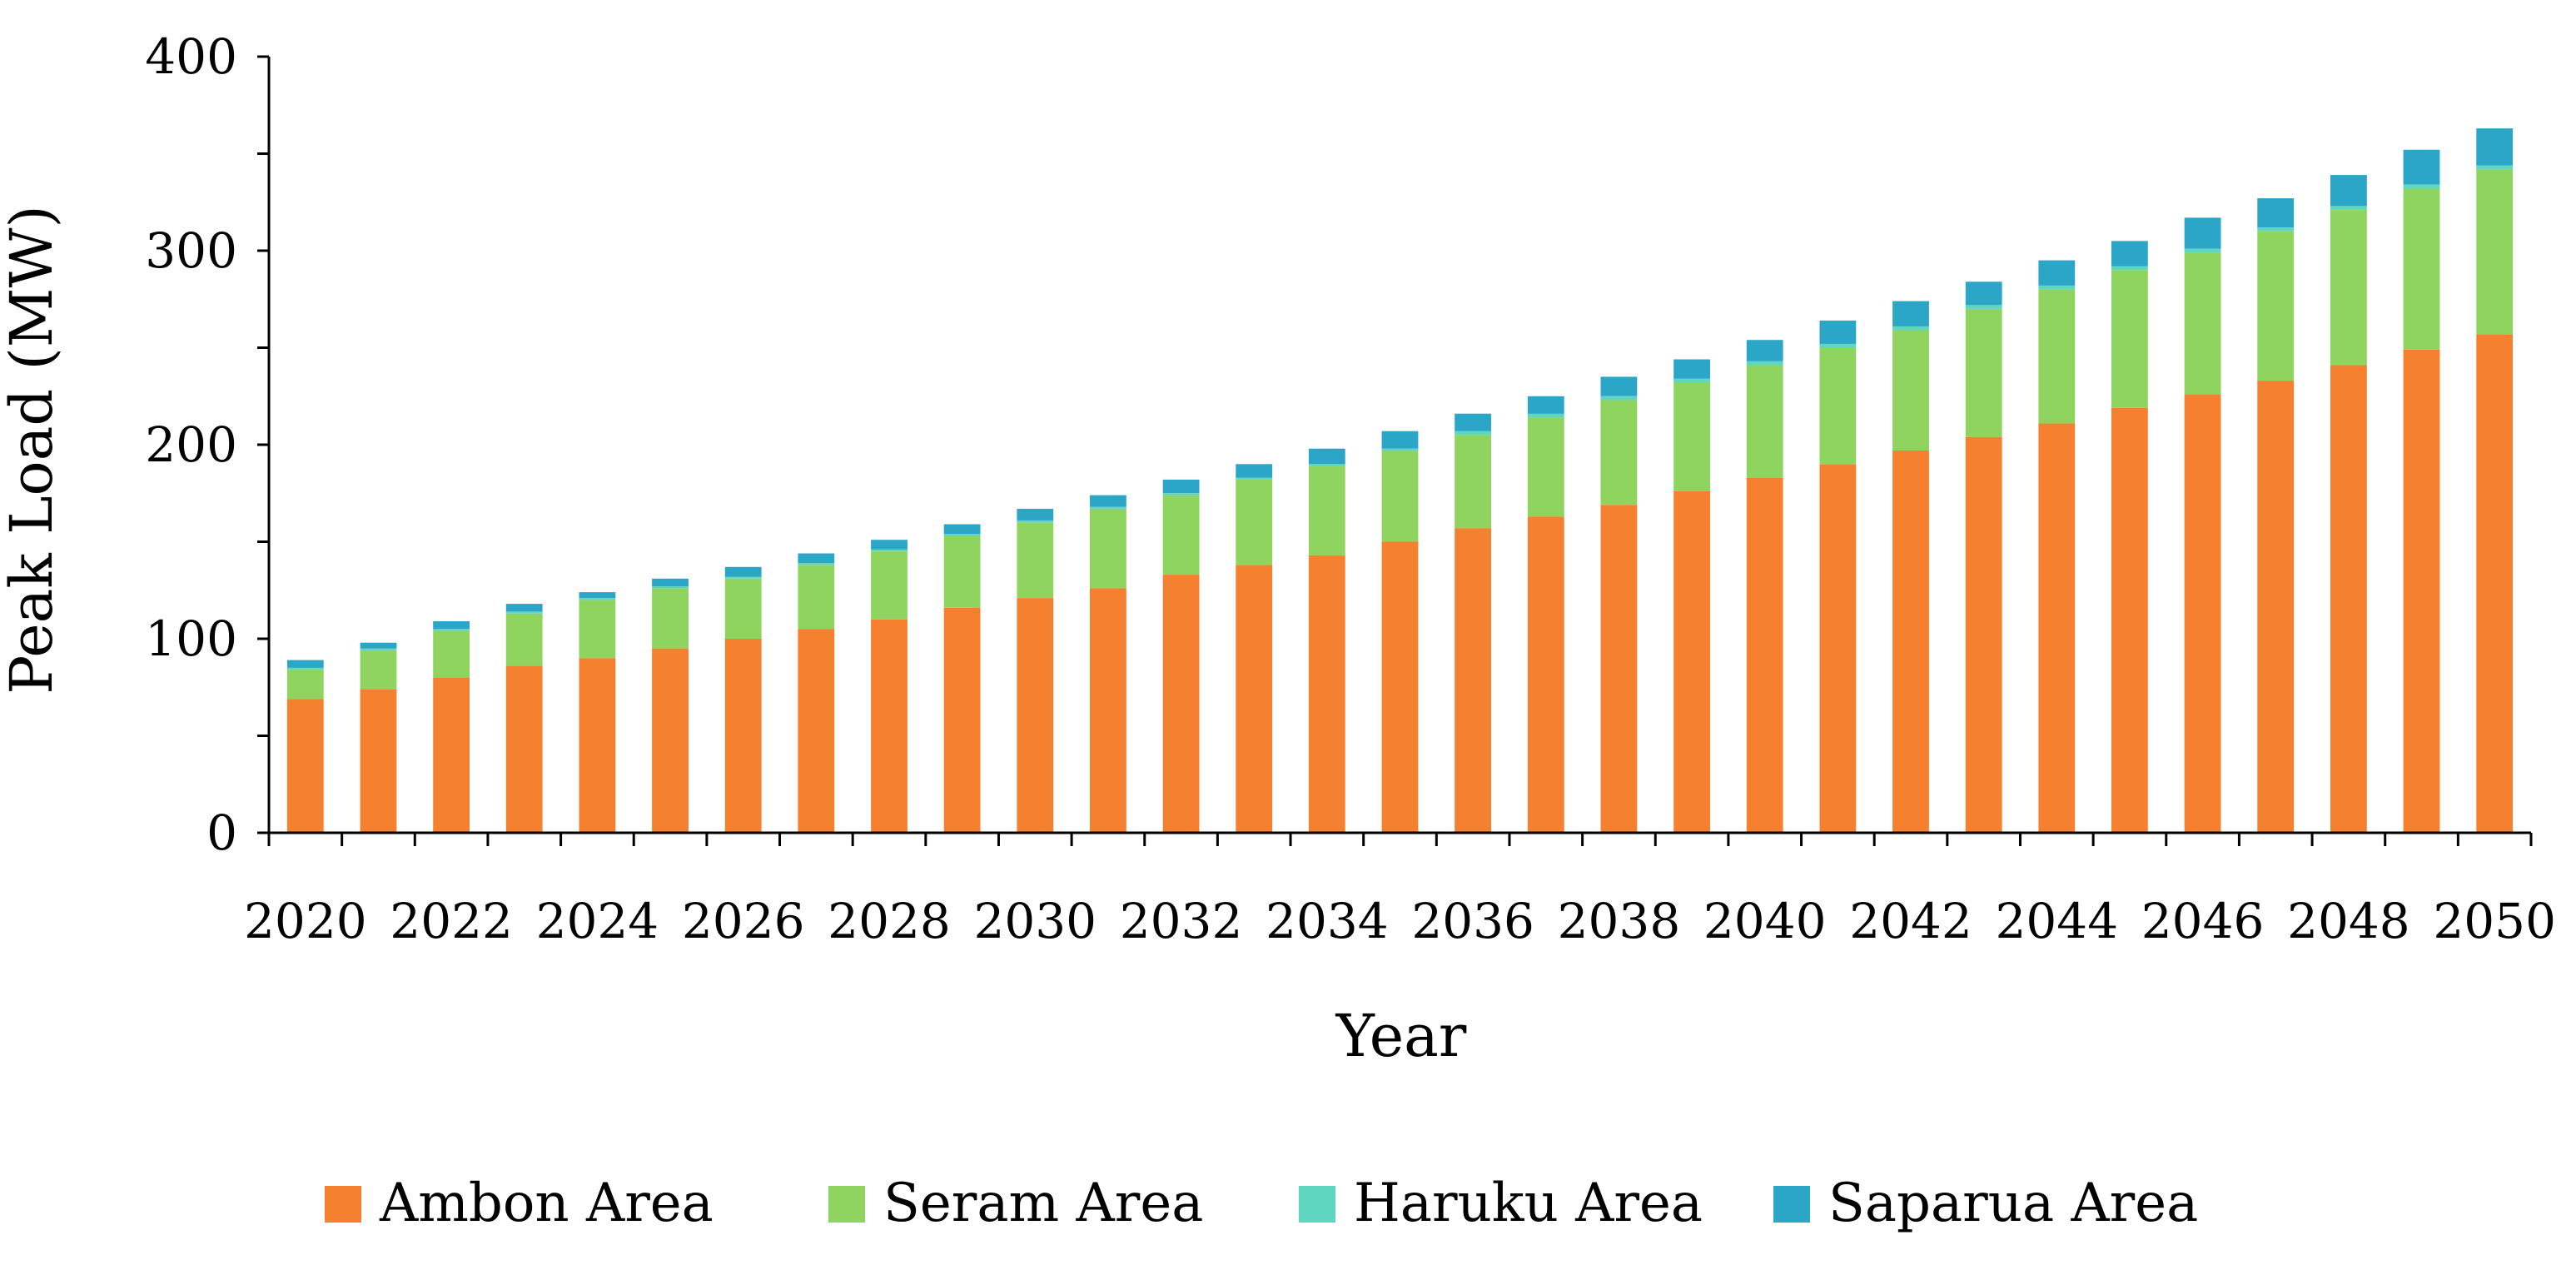 The image size is (2576, 1275). What do you see at coordinates (378, 670) in the screenshot?
I see `bar-seram-area-2021` at bounding box center [378, 670].